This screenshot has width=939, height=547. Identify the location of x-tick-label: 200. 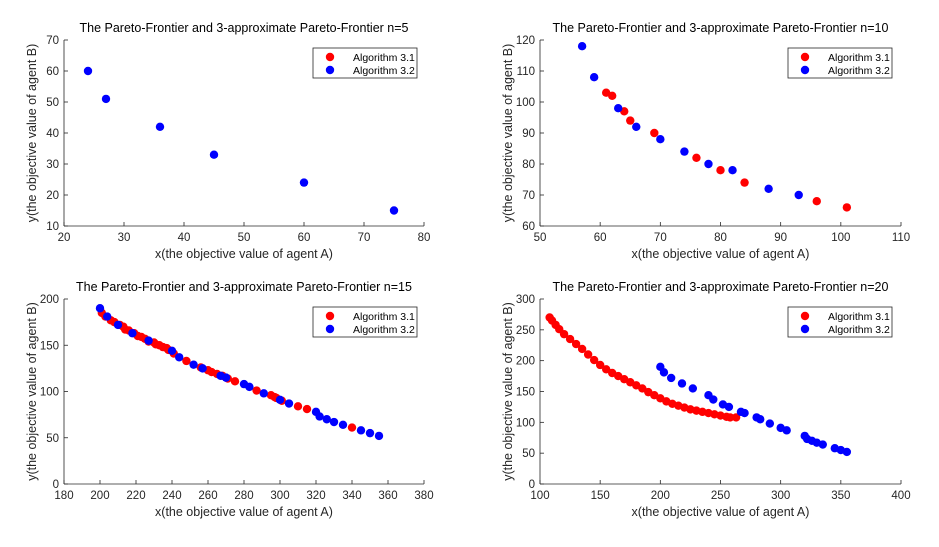
(99, 496).